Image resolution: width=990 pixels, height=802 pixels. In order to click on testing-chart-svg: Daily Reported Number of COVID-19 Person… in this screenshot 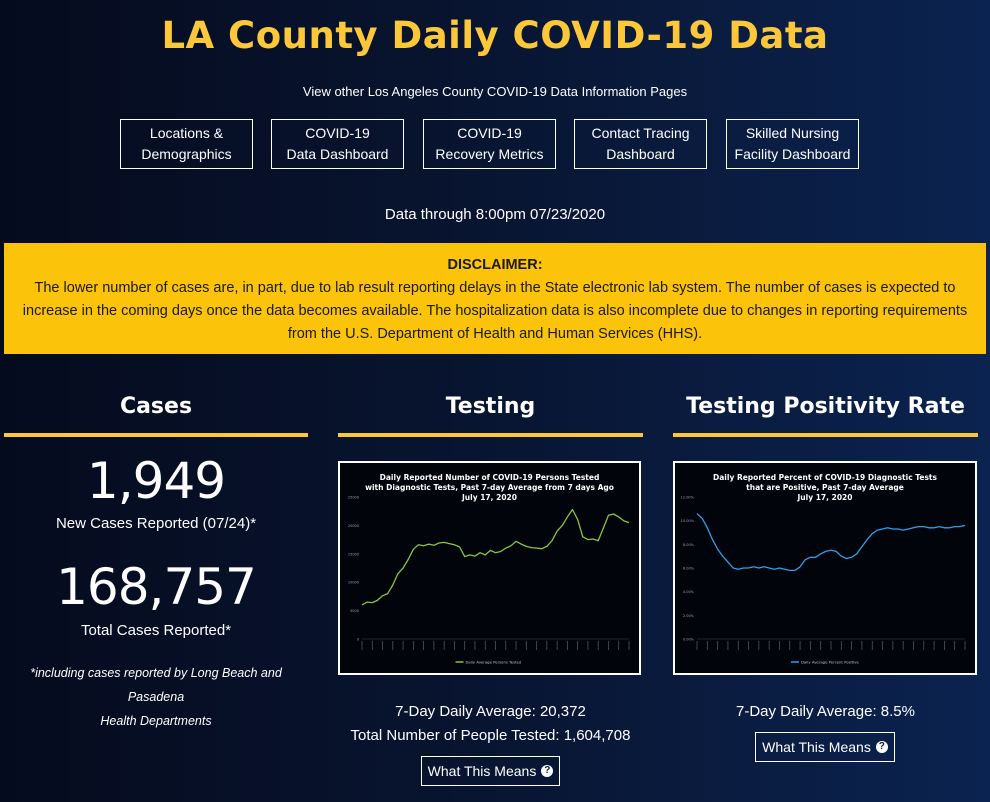, I will do `click(489, 569)`.